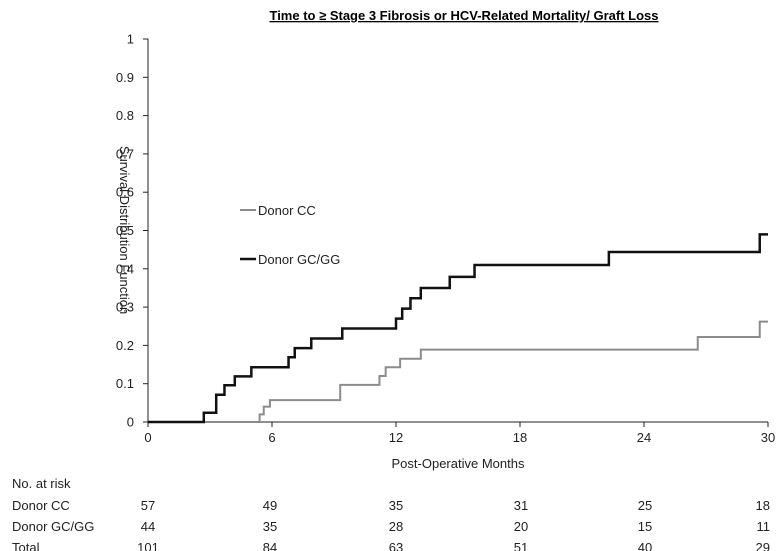  I want to click on legend-label: Donor CC, so click(287, 210).